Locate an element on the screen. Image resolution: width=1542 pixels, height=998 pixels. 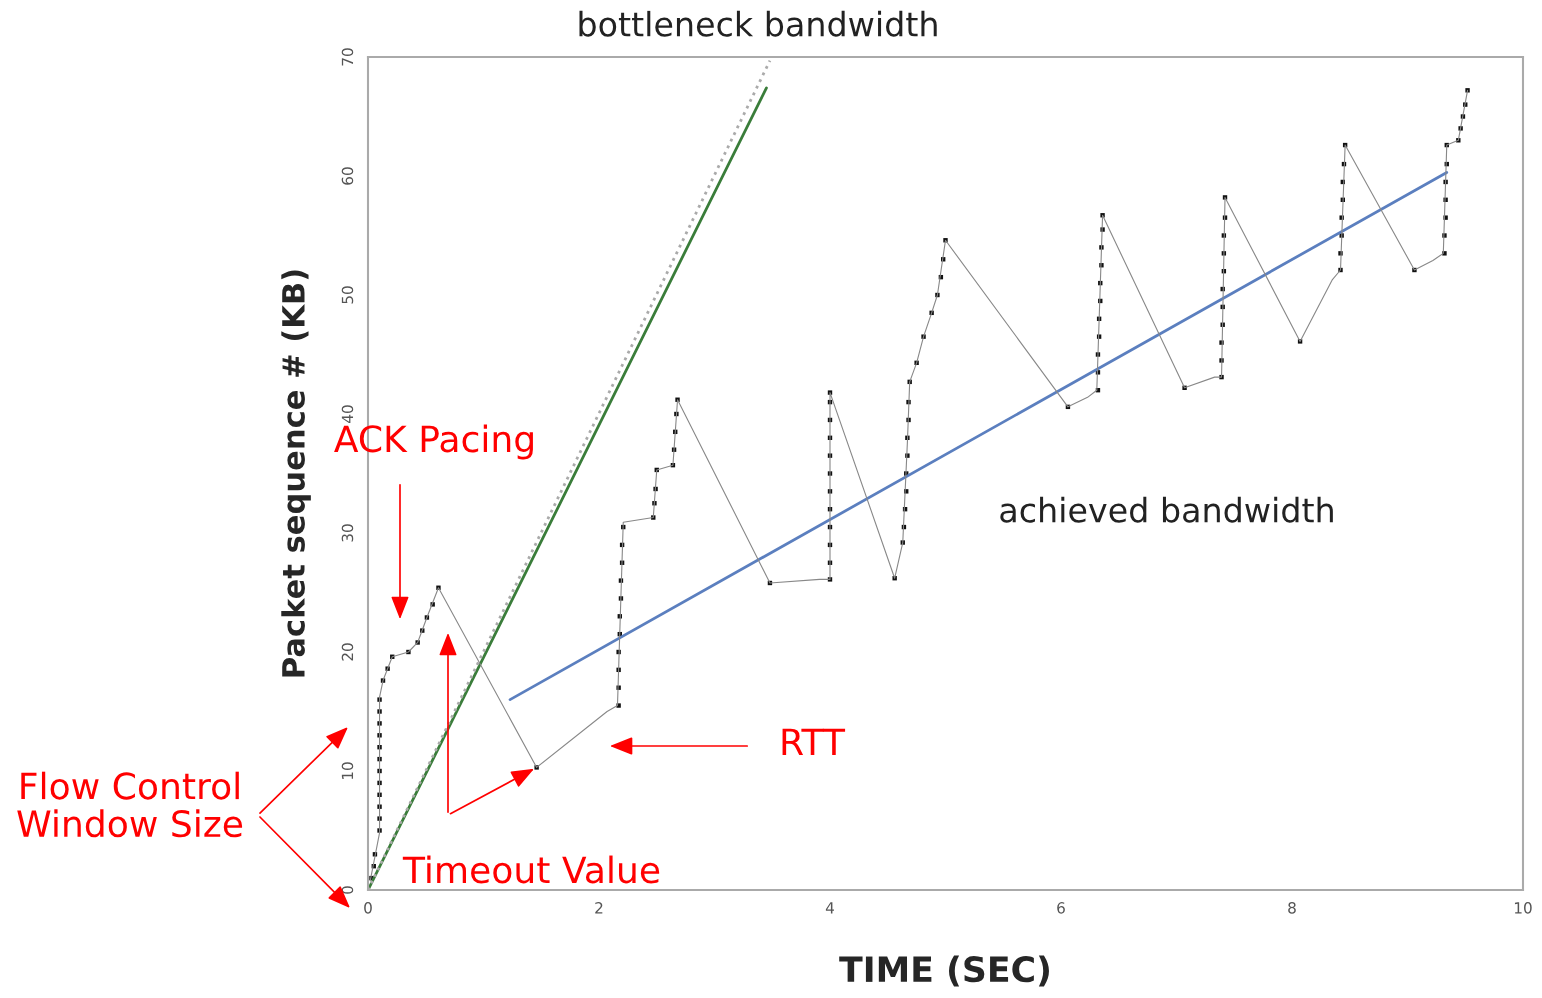
x-tick-label: 10 is located at coordinates (1523, 908).